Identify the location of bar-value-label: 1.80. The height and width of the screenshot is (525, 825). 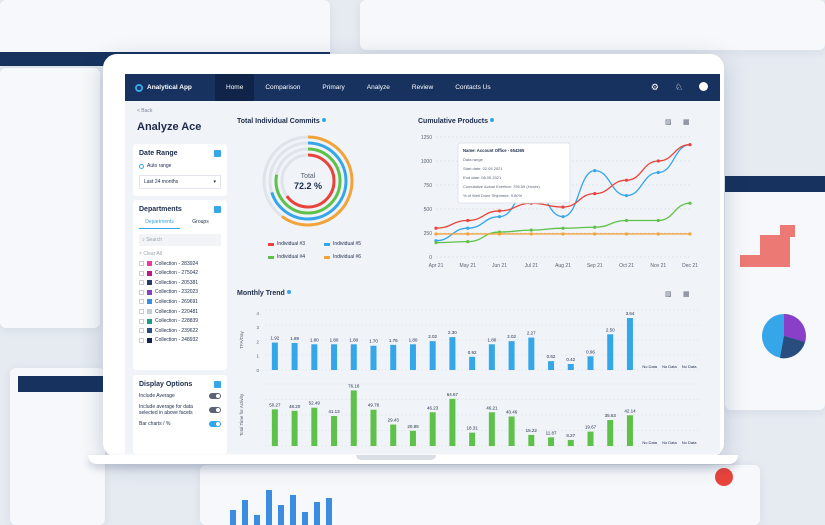
(413, 339).